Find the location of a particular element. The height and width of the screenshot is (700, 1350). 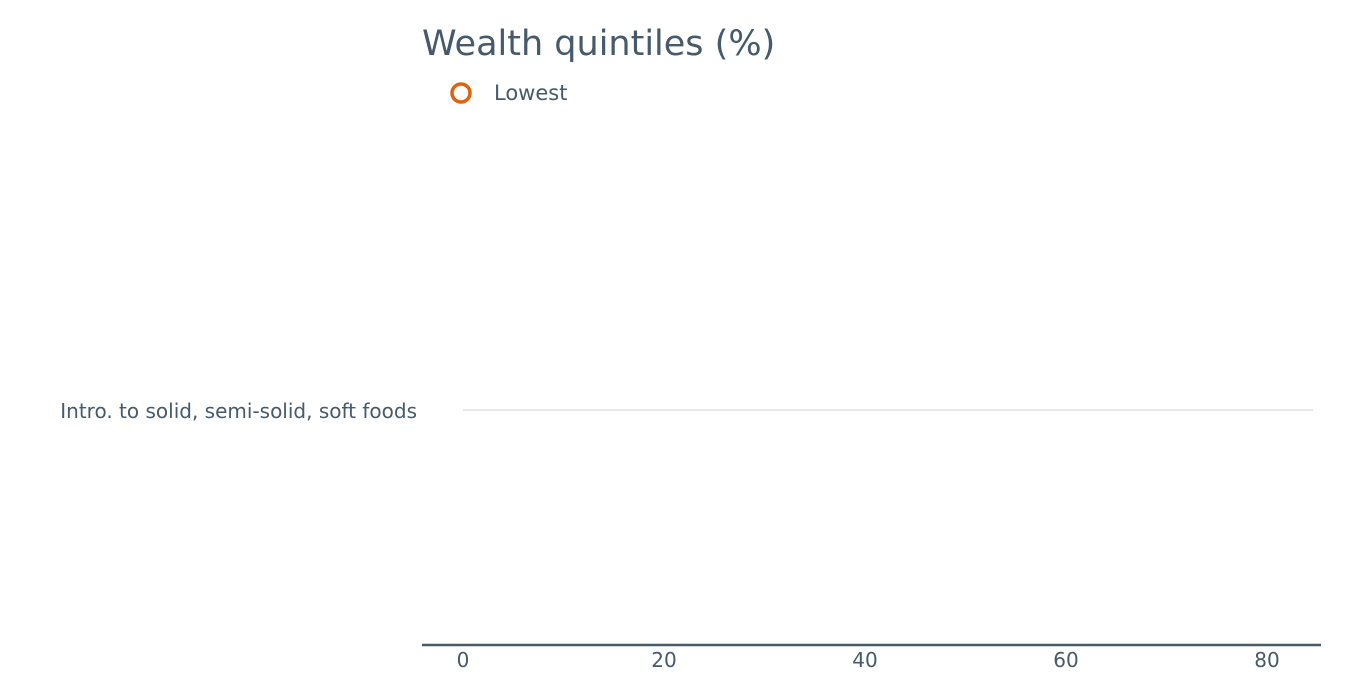

chart-title: Wealth quintiles (%) is located at coordinates (598, 44).